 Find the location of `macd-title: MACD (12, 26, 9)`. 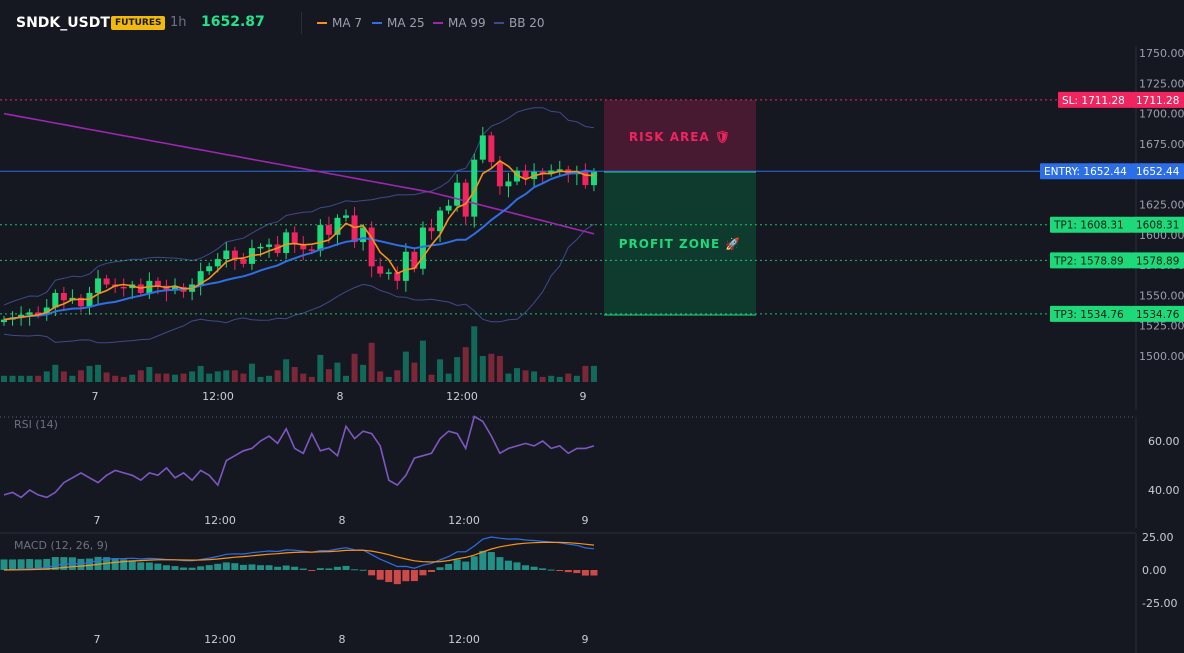

macd-title: MACD (12, 26, 9) is located at coordinates (61, 545).